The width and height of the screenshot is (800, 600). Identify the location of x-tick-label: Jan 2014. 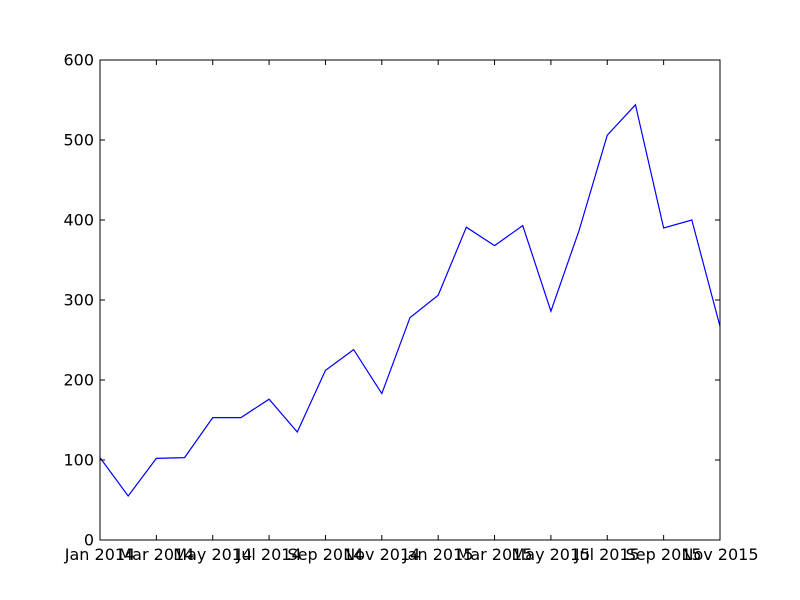
(99, 554).